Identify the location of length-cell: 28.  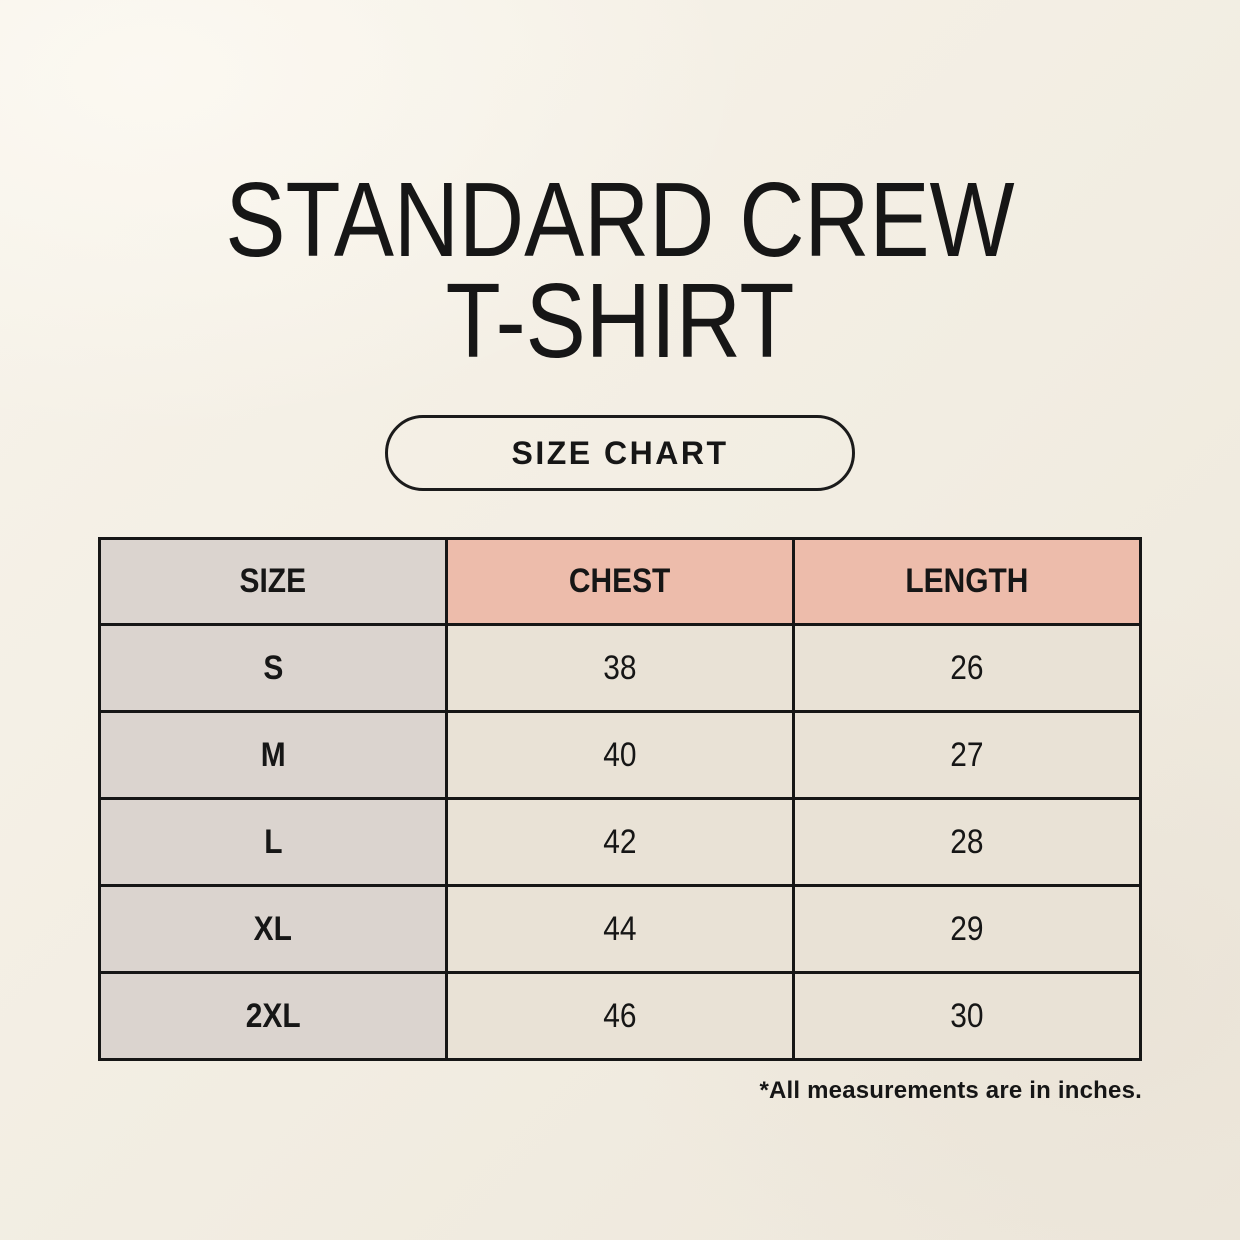
(967, 842).